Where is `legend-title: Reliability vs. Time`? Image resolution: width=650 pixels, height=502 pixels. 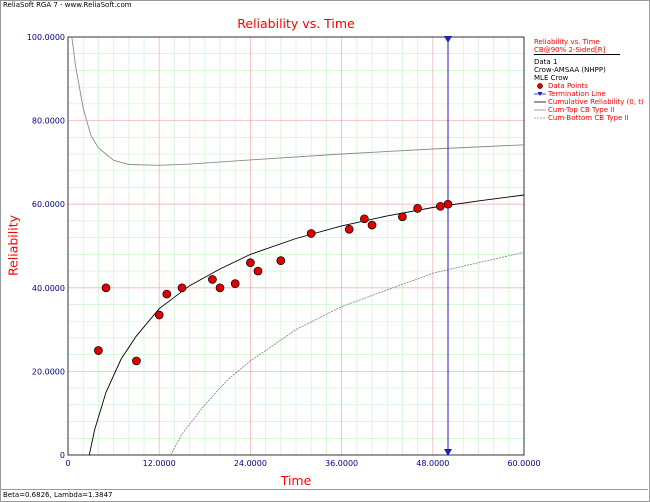 legend-title: Reliability vs. Time is located at coordinates (567, 42).